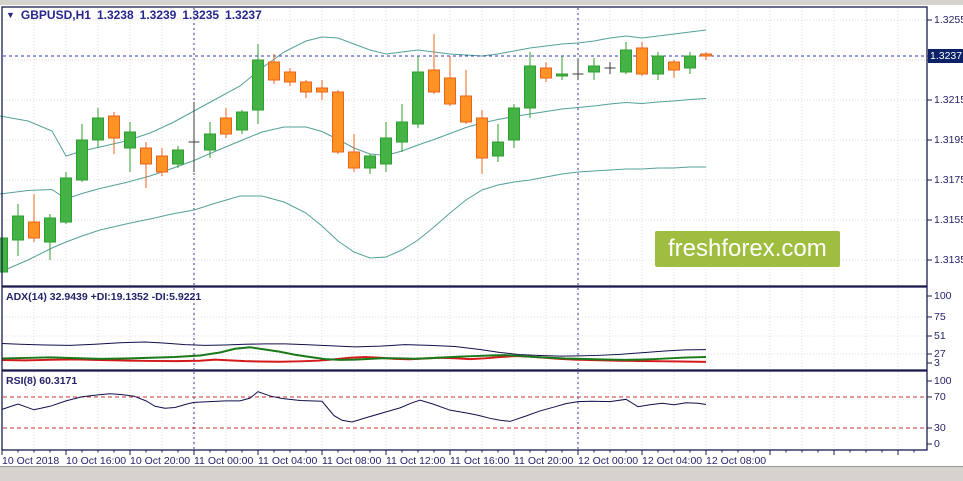 The image size is (963, 481). What do you see at coordinates (115, 15) in the screenshot?
I see `quote-open: 1.3238` at bounding box center [115, 15].